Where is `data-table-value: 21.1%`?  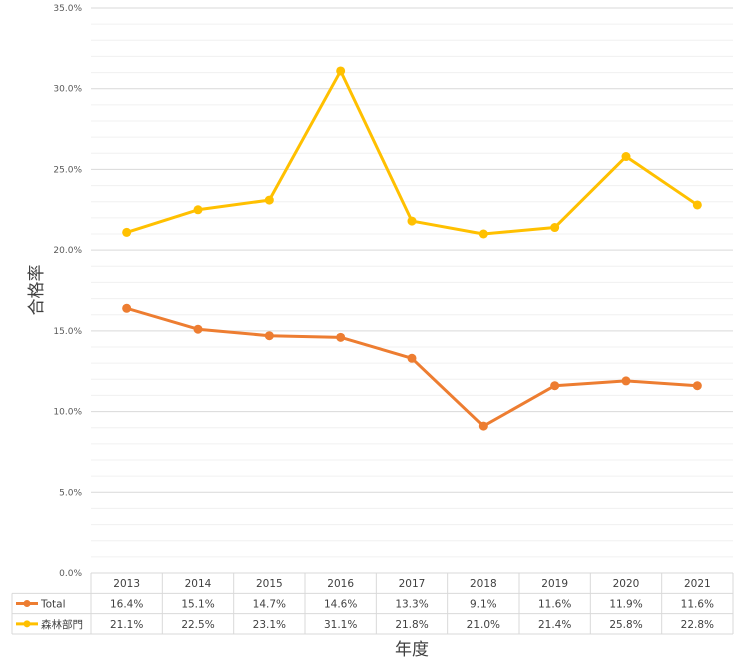 data-table-value: 21.1% is located at coordinates (126, 625).